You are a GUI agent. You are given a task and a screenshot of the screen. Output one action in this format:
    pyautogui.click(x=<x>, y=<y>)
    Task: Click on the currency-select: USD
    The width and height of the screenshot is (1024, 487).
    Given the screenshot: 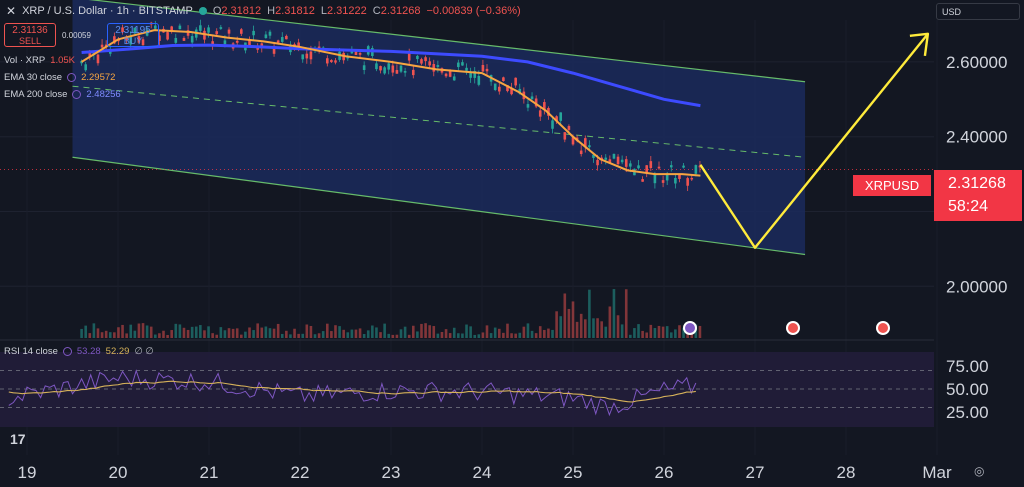 What is the action you would take?
    pyautogui.click(x=978, y=11)
    